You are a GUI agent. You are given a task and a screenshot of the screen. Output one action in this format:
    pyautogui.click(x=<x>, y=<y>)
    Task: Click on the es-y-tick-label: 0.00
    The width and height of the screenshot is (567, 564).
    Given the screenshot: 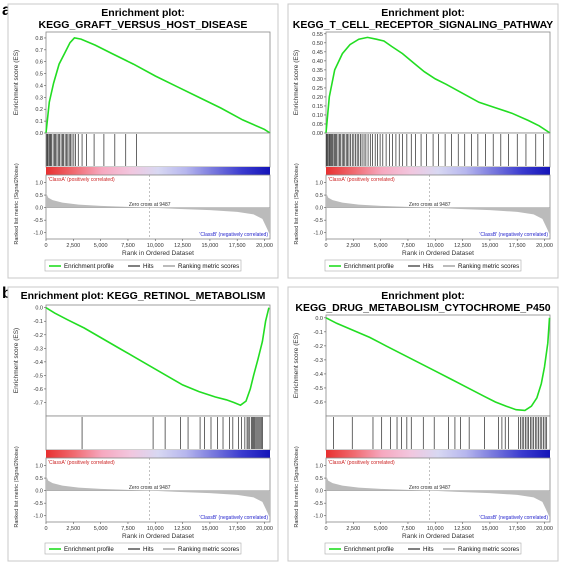 What is the action you would take?
    pyautogui.click(x=317, y=134)
    